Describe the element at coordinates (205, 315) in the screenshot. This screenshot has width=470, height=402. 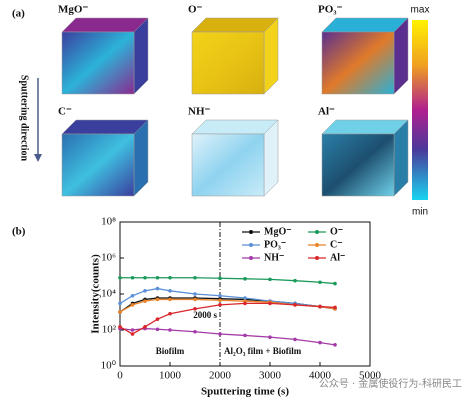
I see `divider-label: 2000 s` at that location.